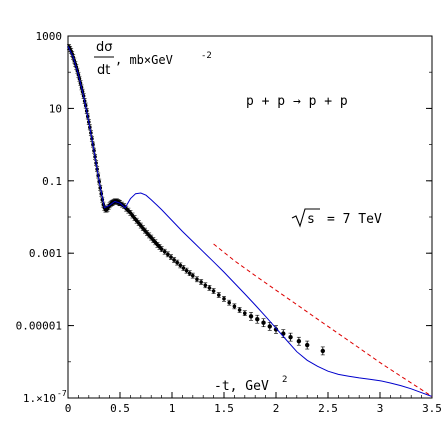  I want to click on x-tick-label: 1, so click(172, 408).